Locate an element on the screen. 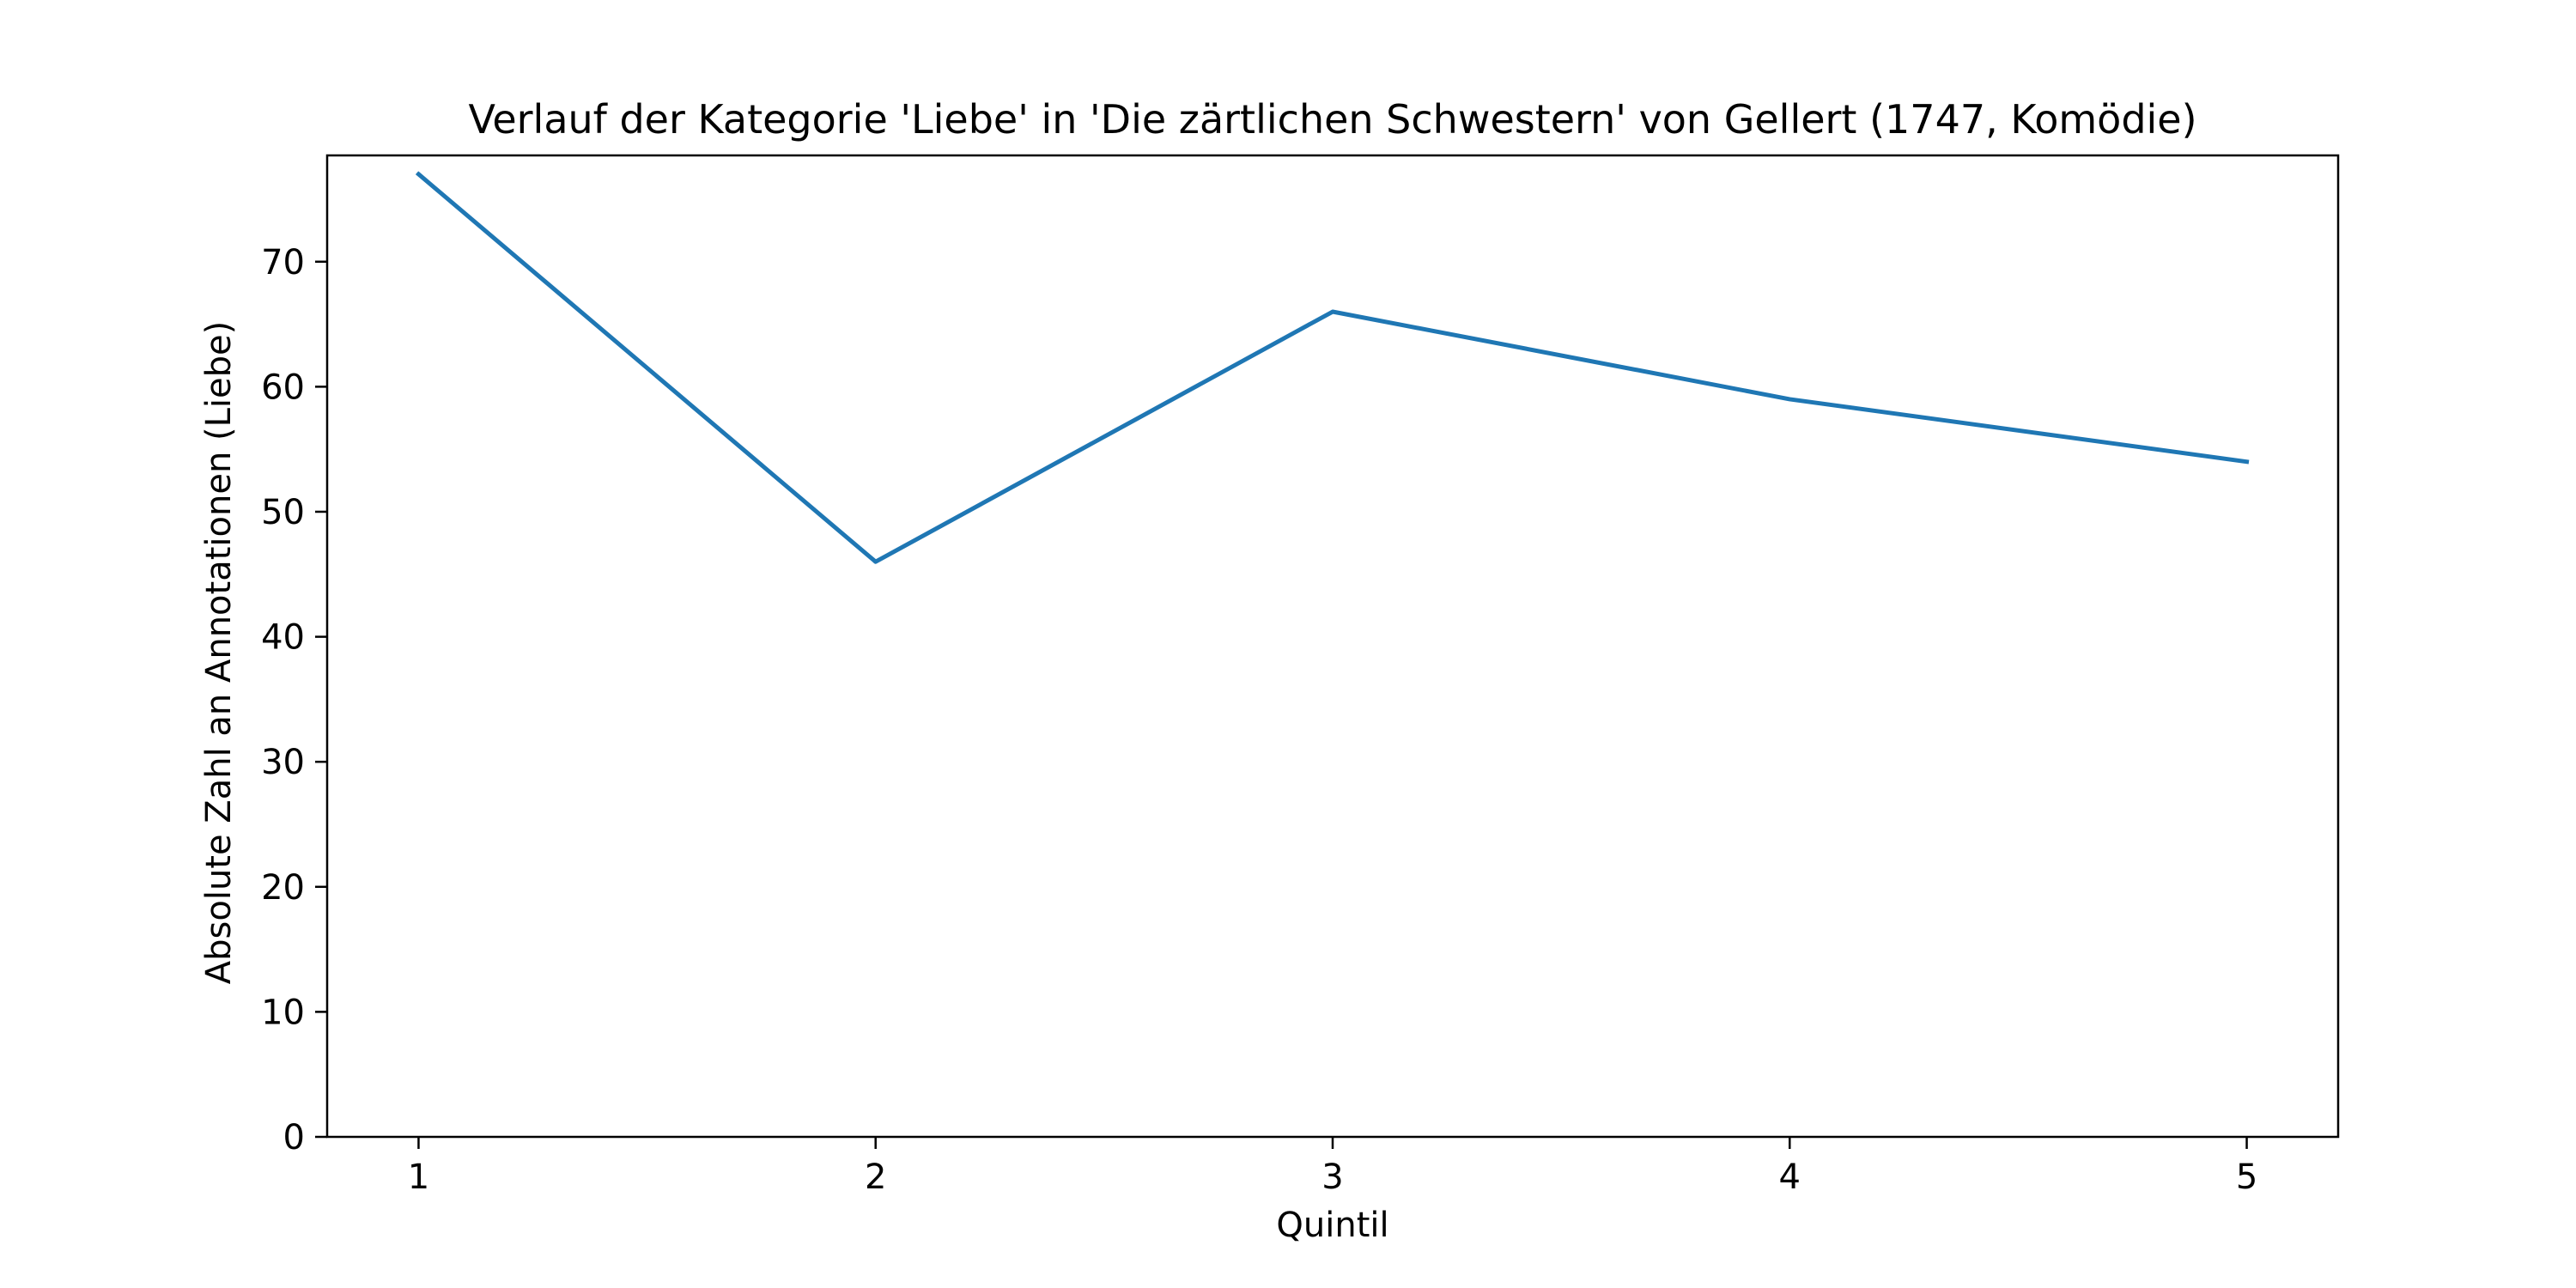  y-tick-label: 30 is located at coordinates (283, 762).